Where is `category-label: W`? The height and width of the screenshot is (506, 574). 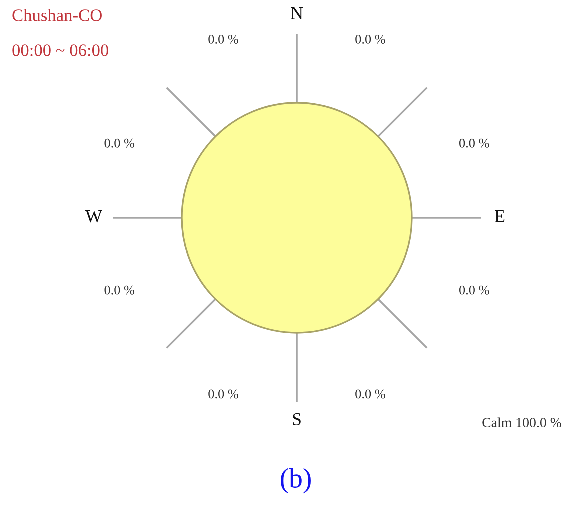 category-label: W is located at coordinates (93, 216).